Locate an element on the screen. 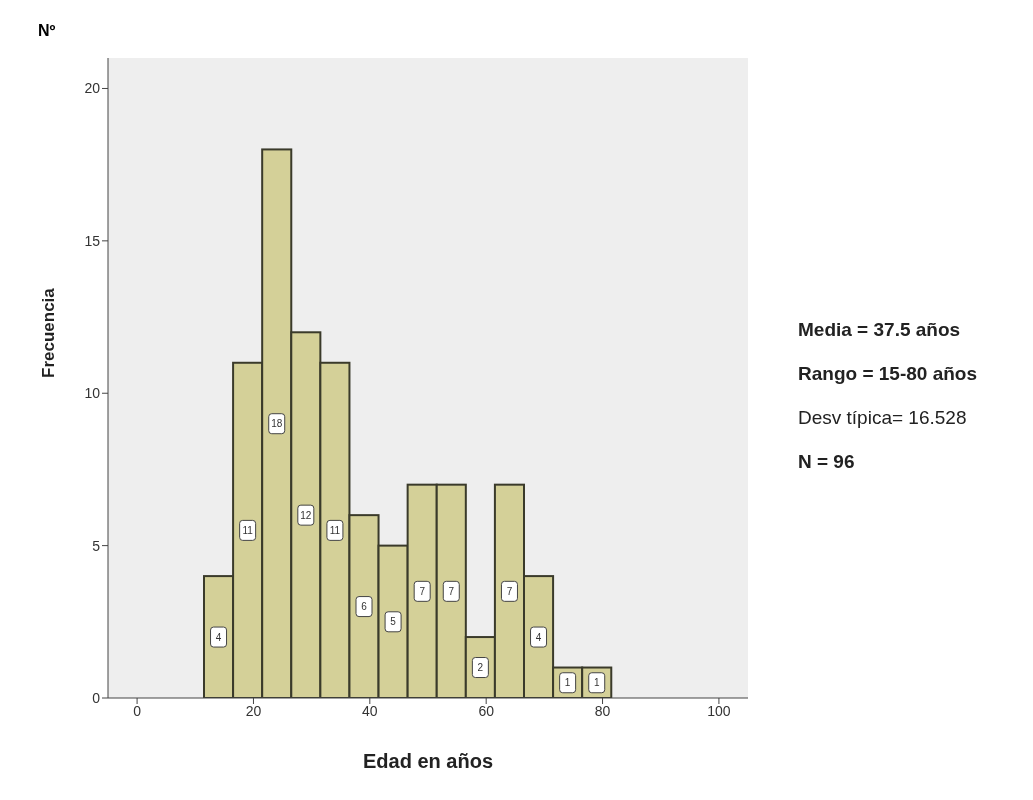 The height and width of the screenshot is (800, 1033). y-tick-label: 20 is located at coordinates (92, 88).